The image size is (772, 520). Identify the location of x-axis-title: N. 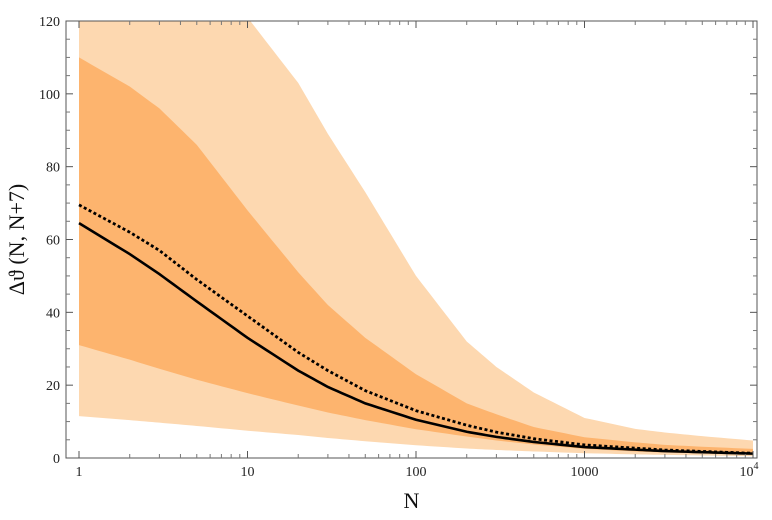
(412, 500).